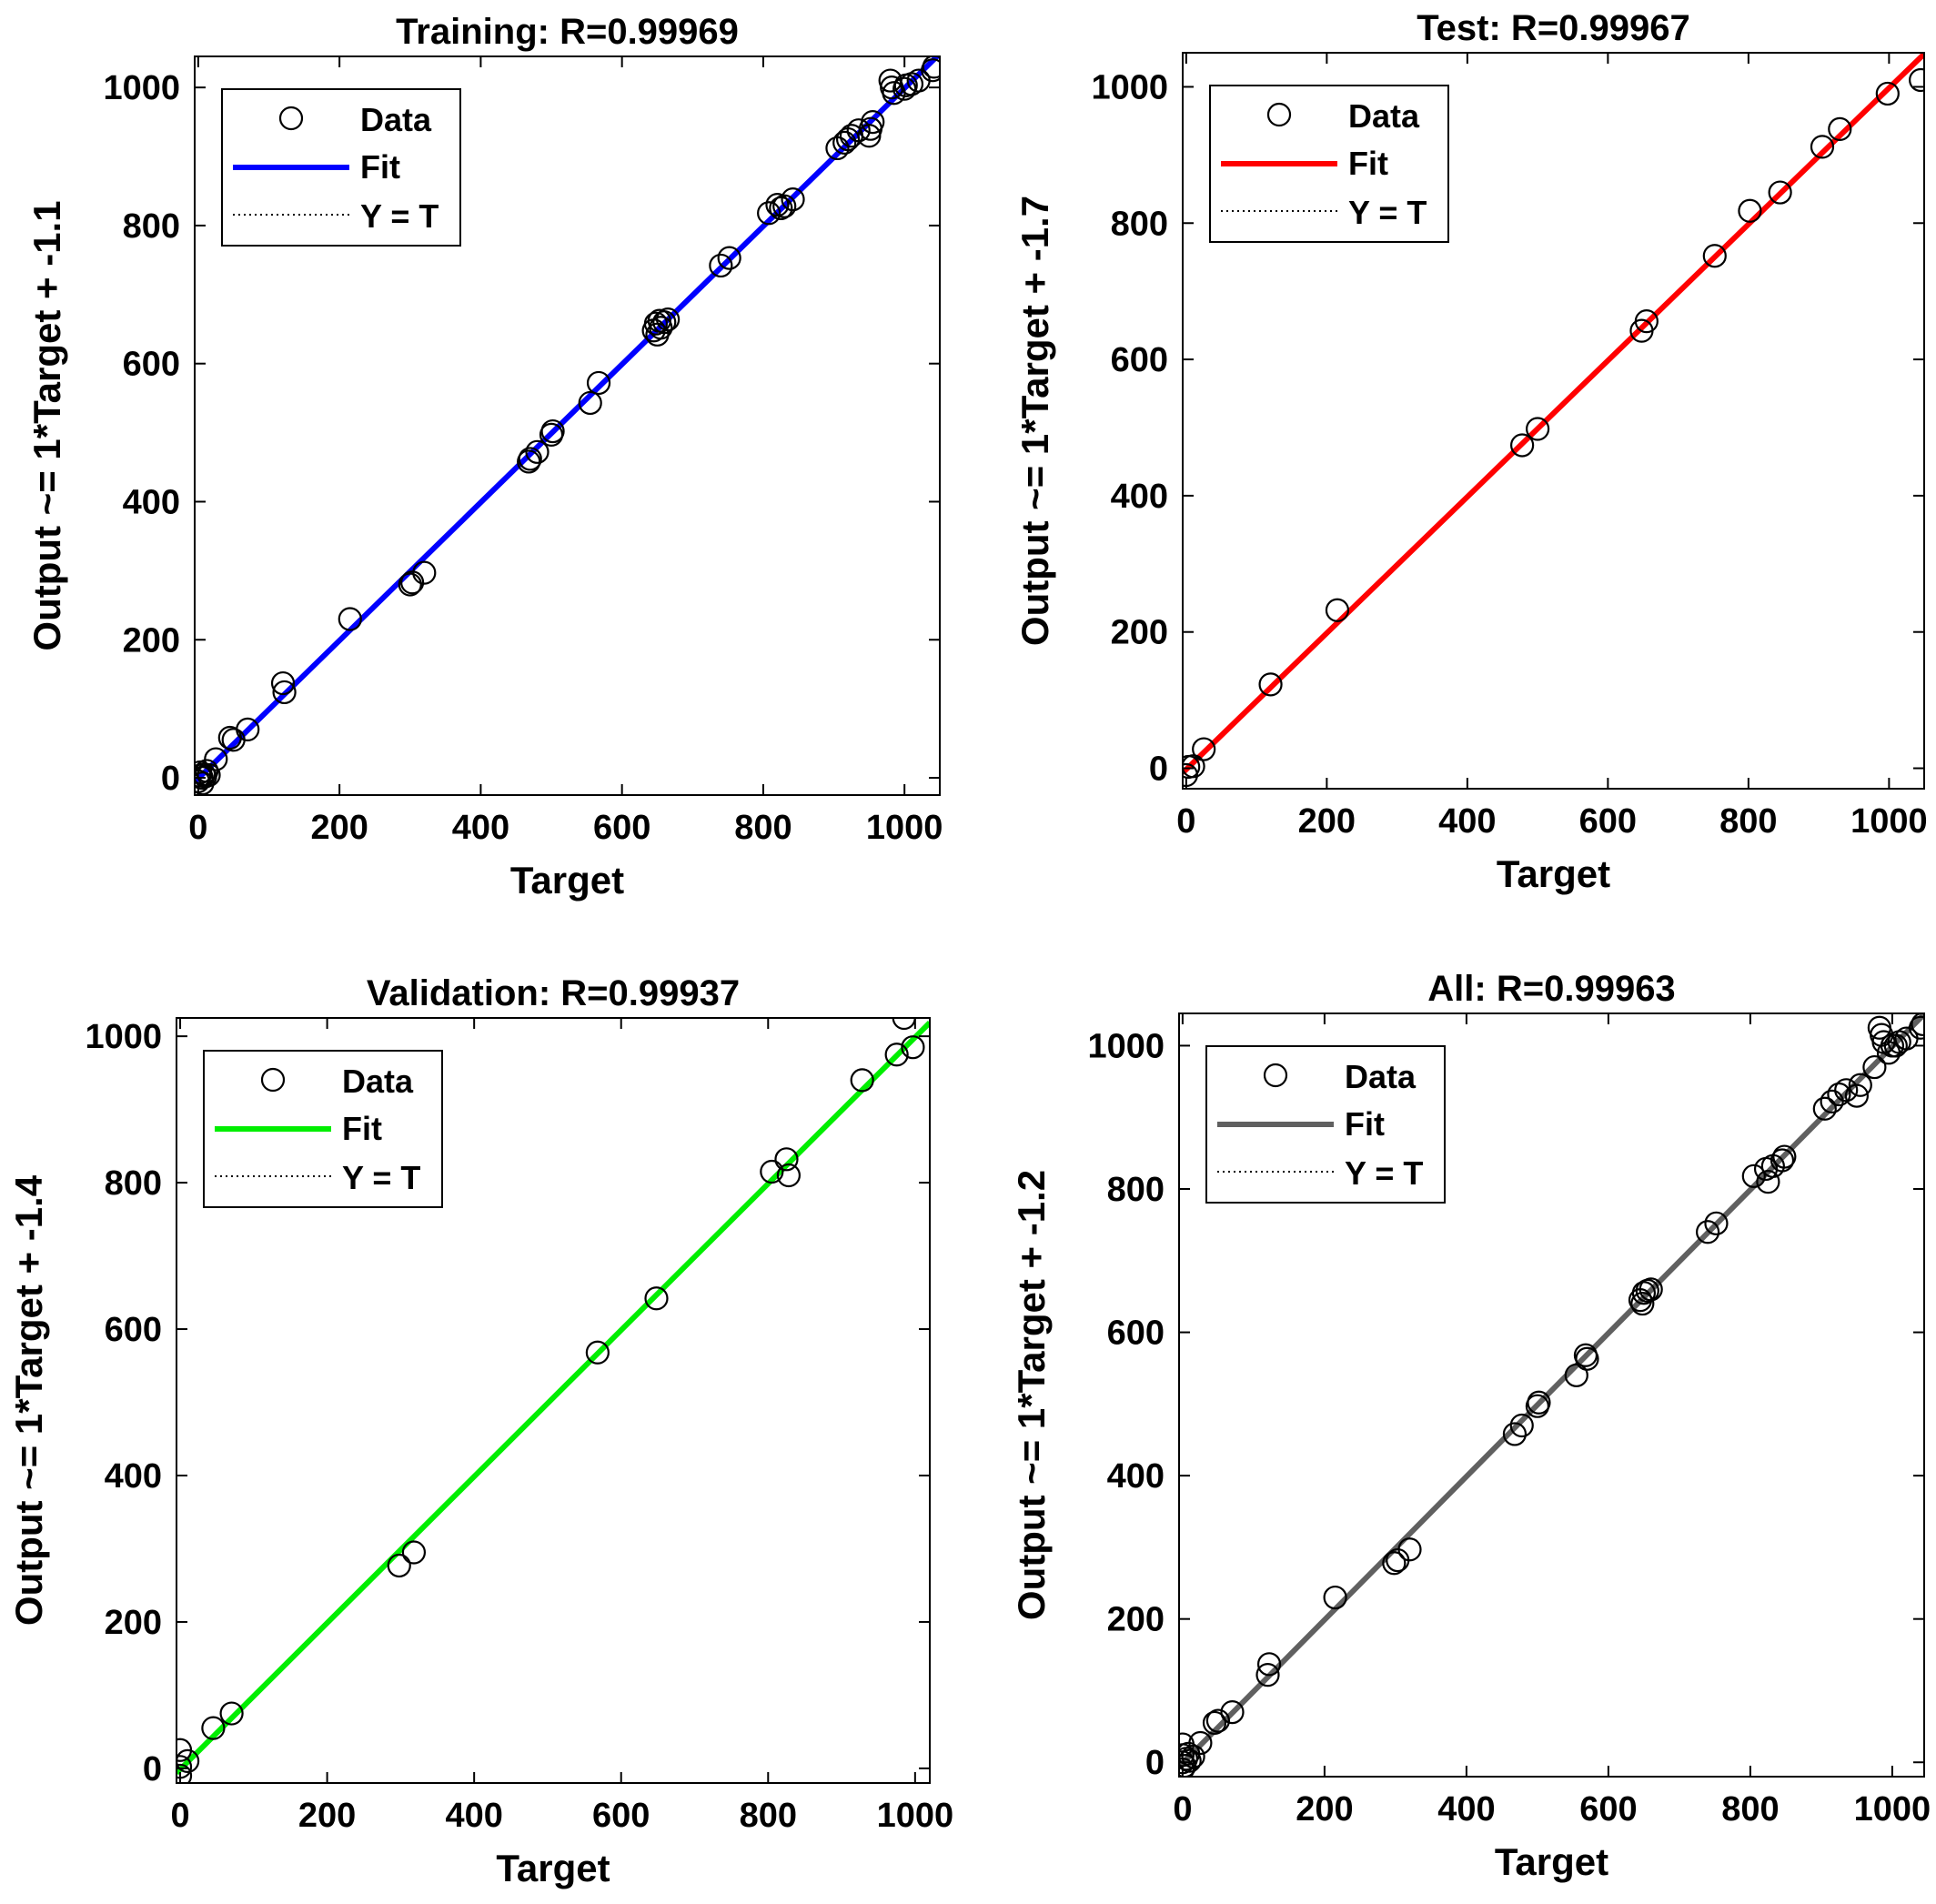 The image size is (1936, 1904). Describe the element at coordinates (396, 119) in the screenshot. I see `legend-data-label: Data` at that location.